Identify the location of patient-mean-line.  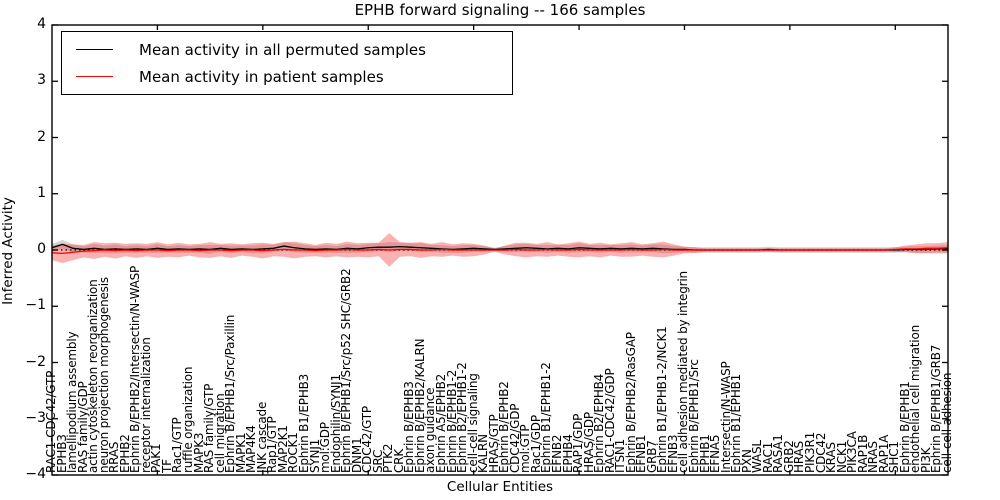
(500, 251).